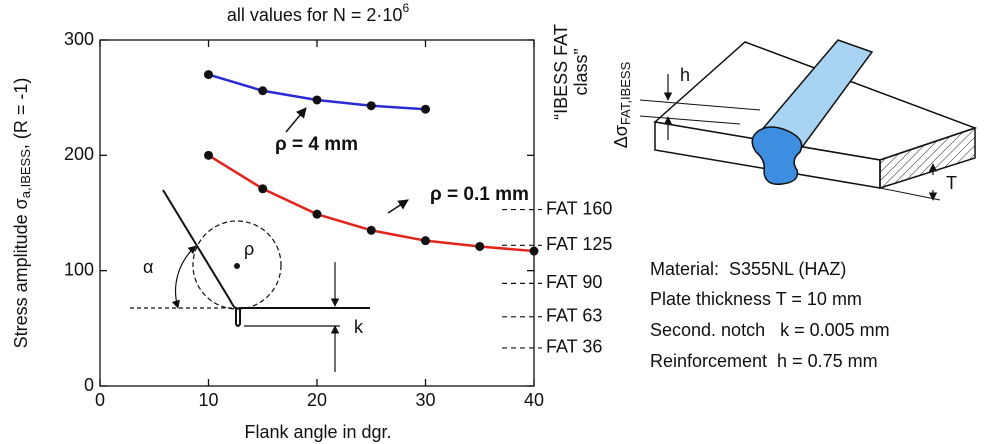 Image resolution: width=992 pixels, height=444 pixels. Describe the element at coordinates (756, 299) in the screenshot. I see `property-text: Plate thickness T = 10 mm` at that location.